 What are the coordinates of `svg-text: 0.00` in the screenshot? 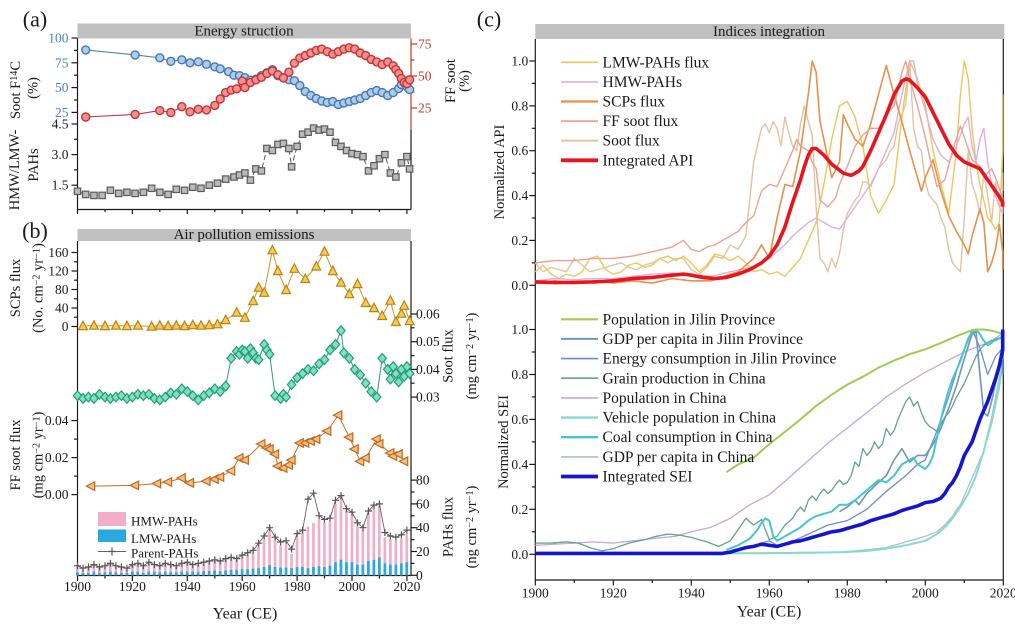 It's located at (57, 494).